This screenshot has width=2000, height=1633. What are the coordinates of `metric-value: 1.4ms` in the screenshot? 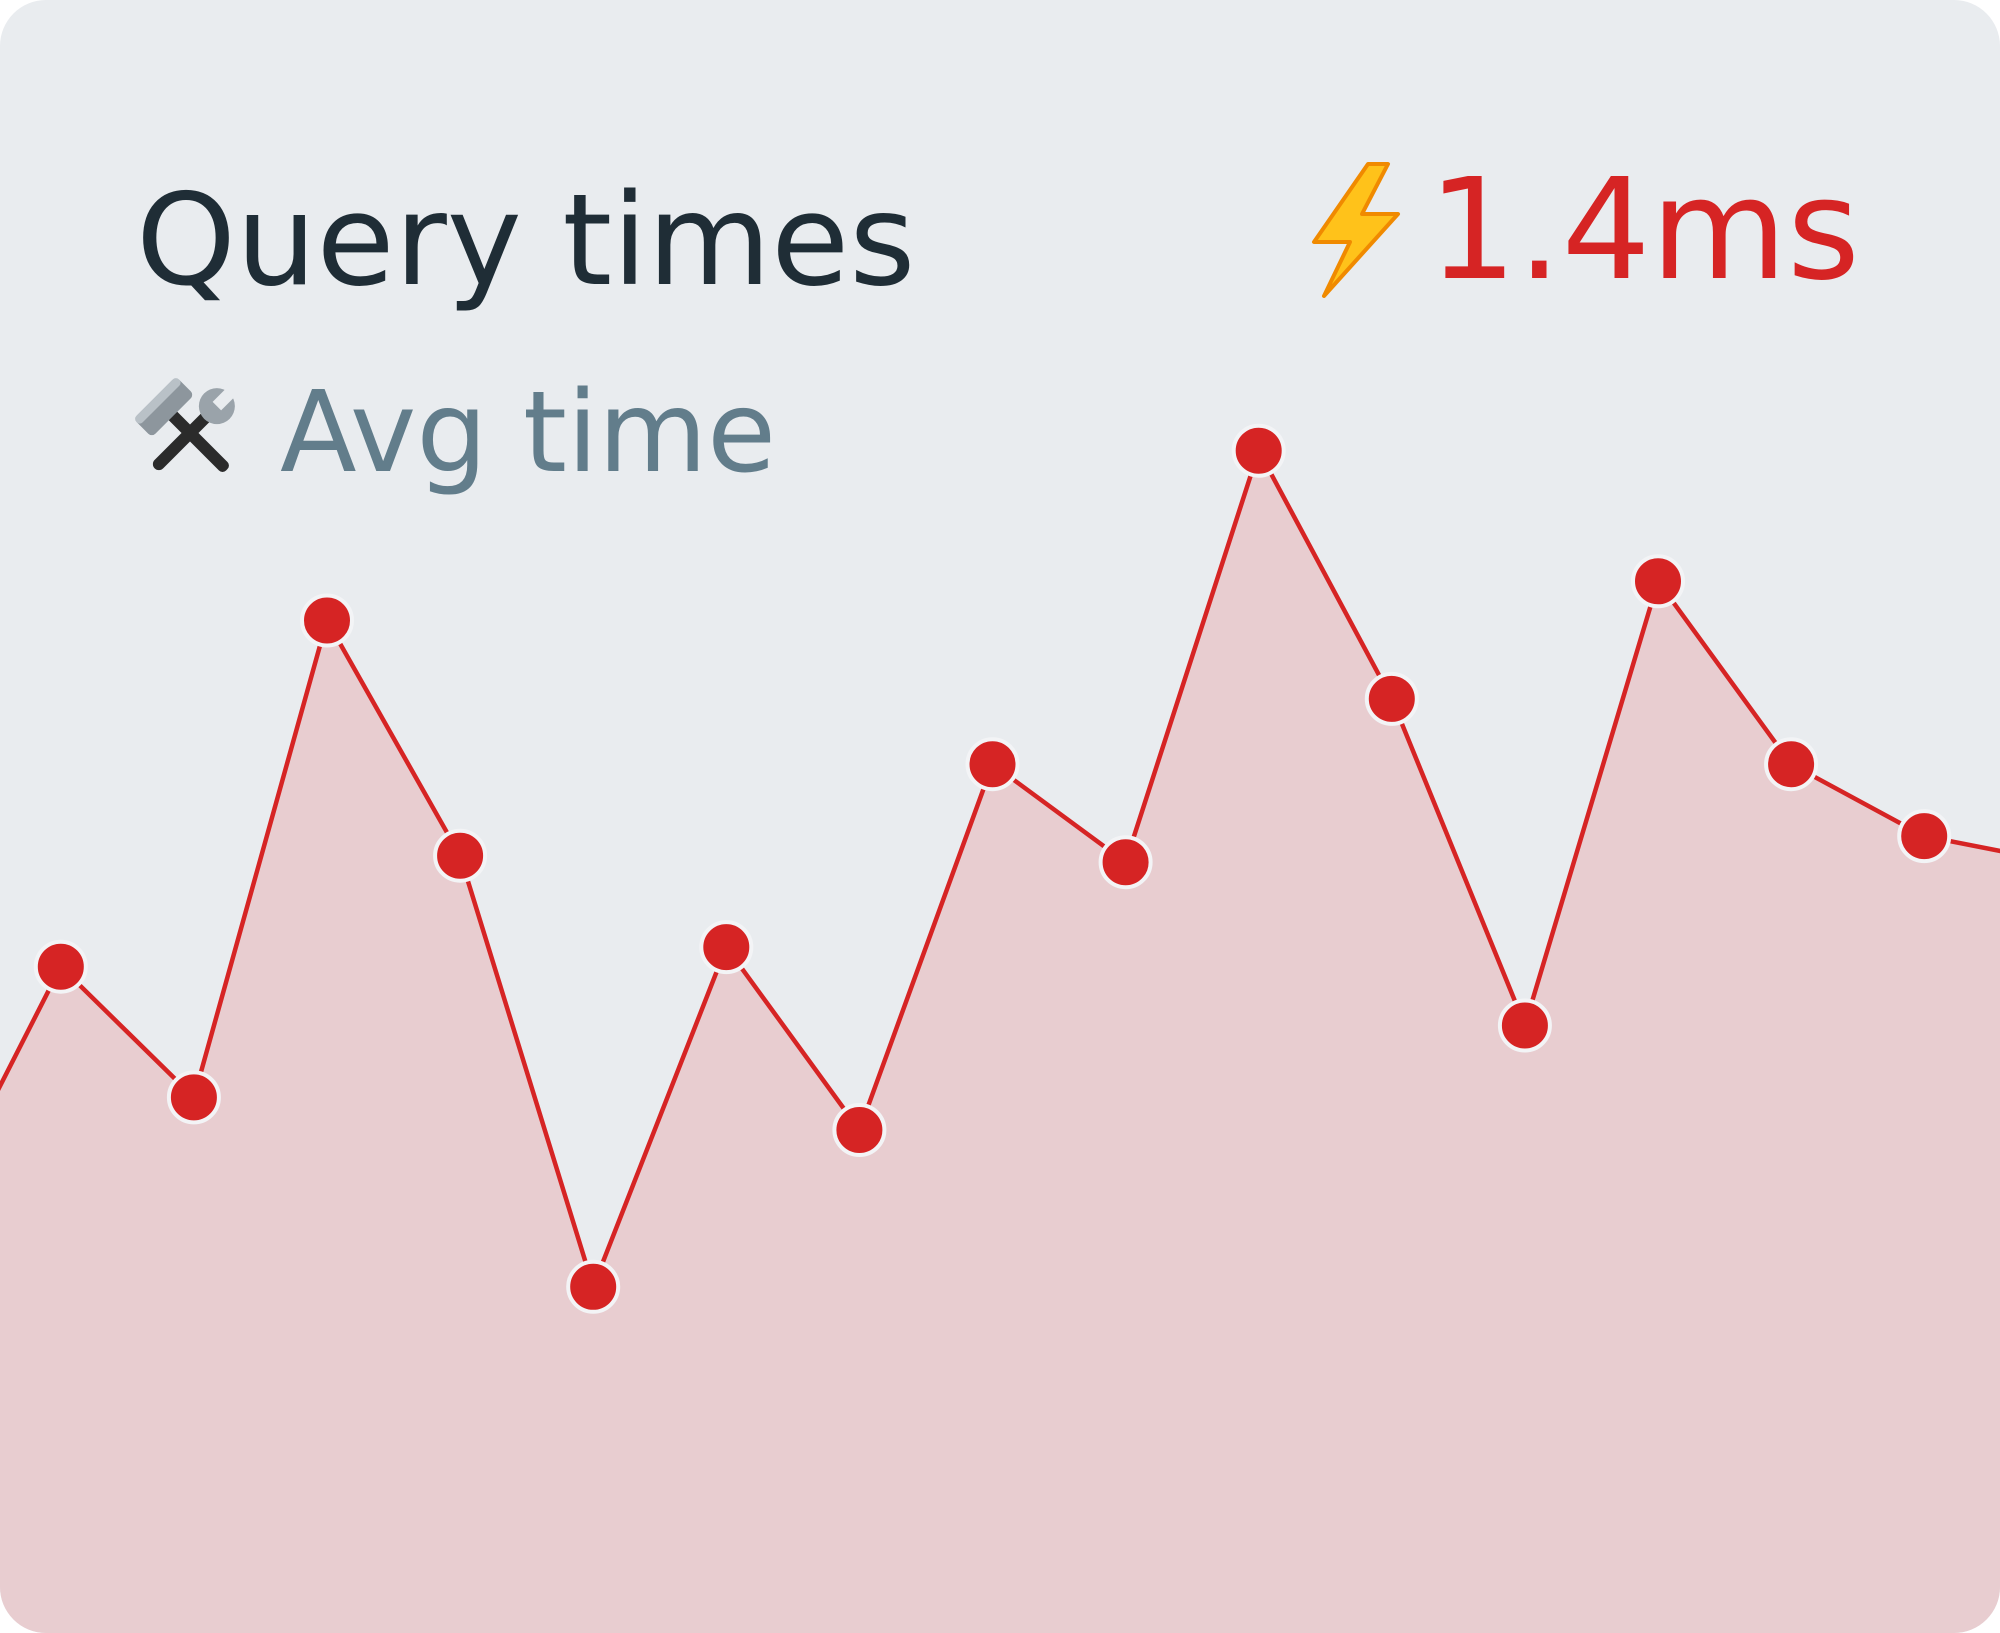 It's located at (1644, 230).